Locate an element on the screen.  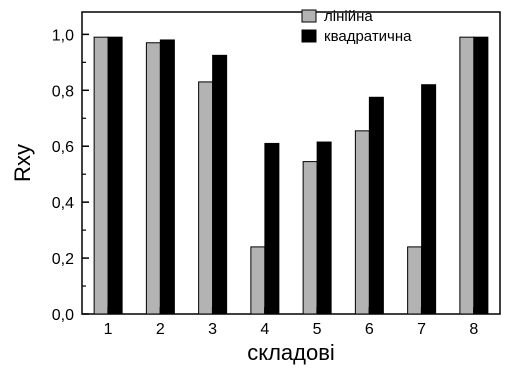
x-tick-label: 3 is located at coordinates (212, 329).